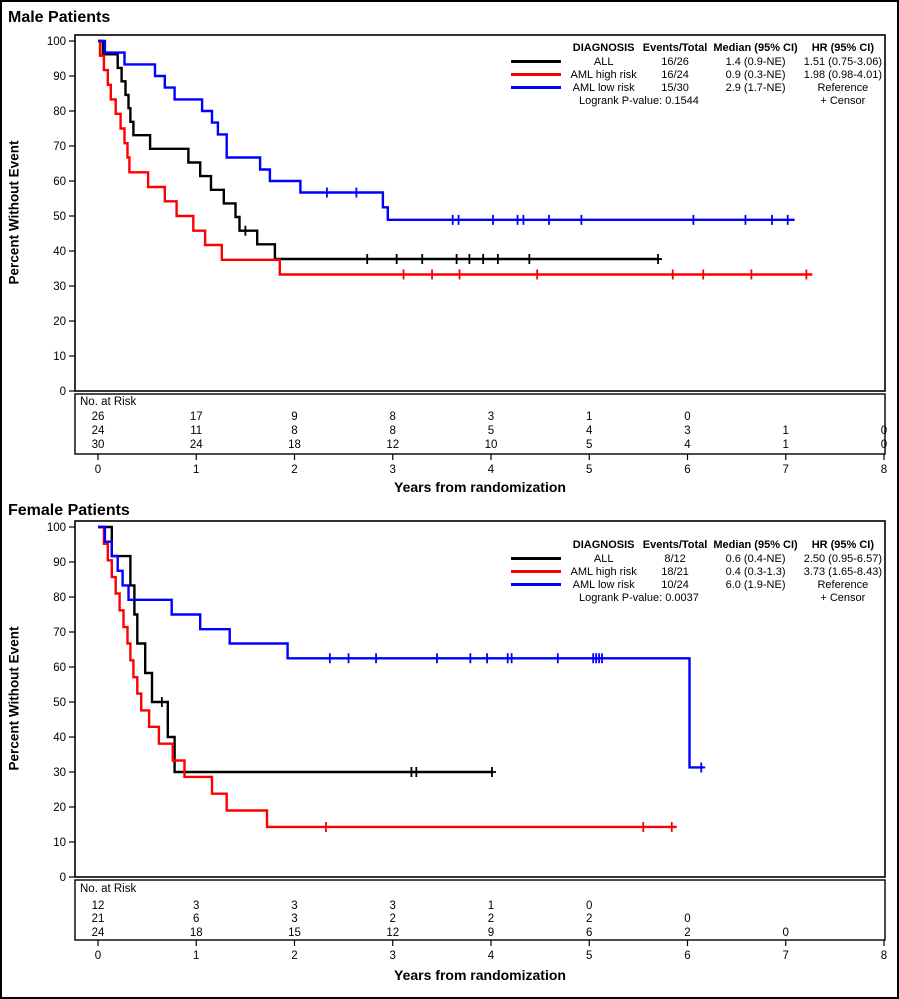  Describe the element at coordinates (675, 74) in the screenshot. I see `legend-events: 16/24` at that location.